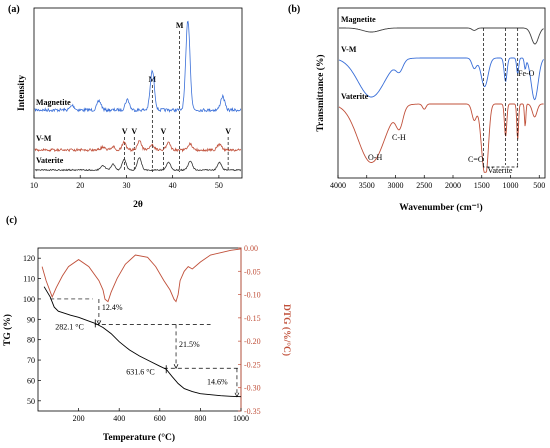  What do you see at coordinates (173, 185) in the screenshot?
I see `a-xtick-label-3: 40` at bounding box center [173, 185].